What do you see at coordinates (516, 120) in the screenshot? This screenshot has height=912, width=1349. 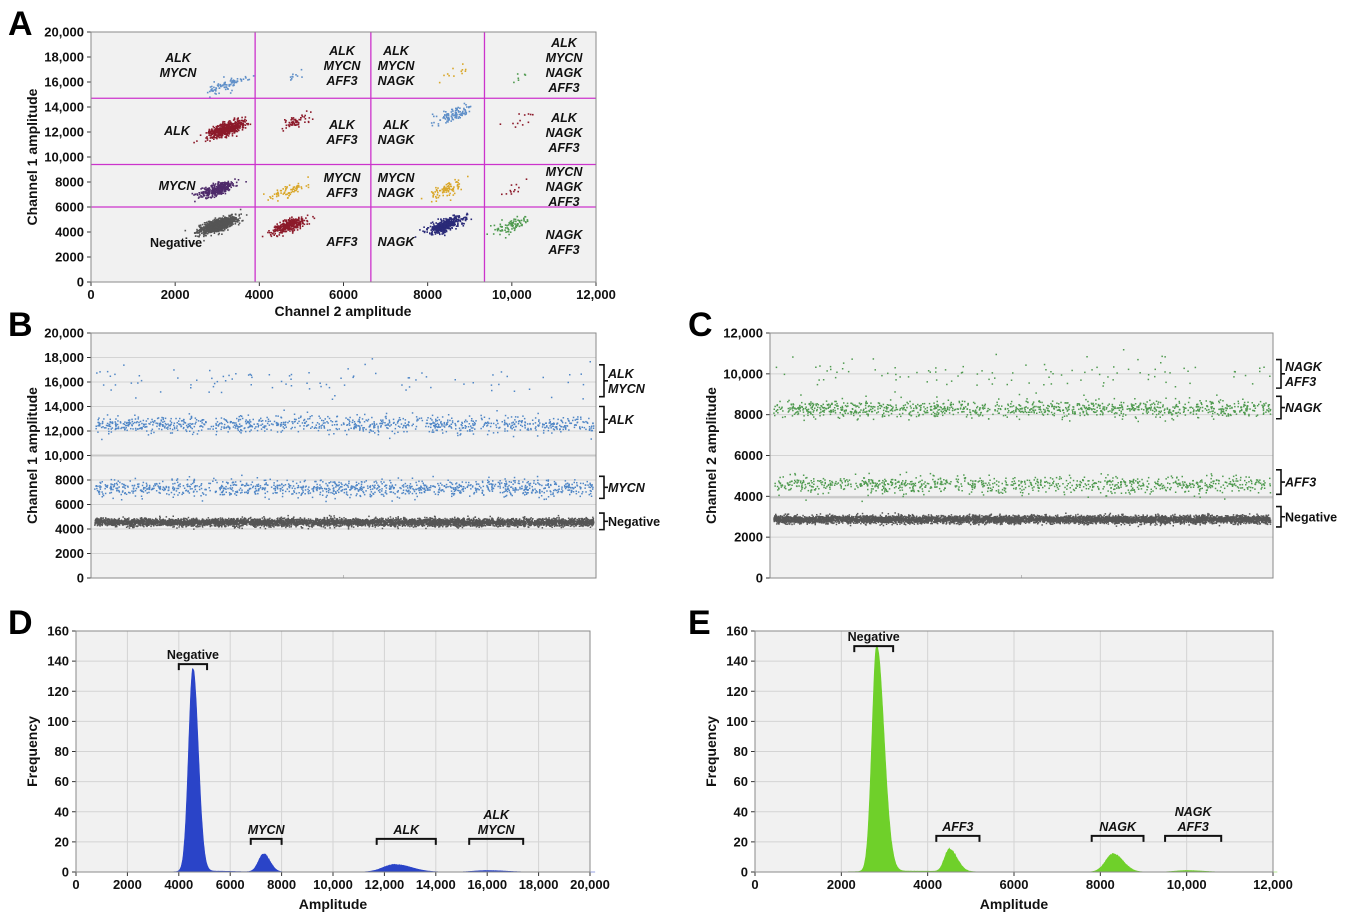 I see `panel-a-cluster` at bounding box center [516, 120].